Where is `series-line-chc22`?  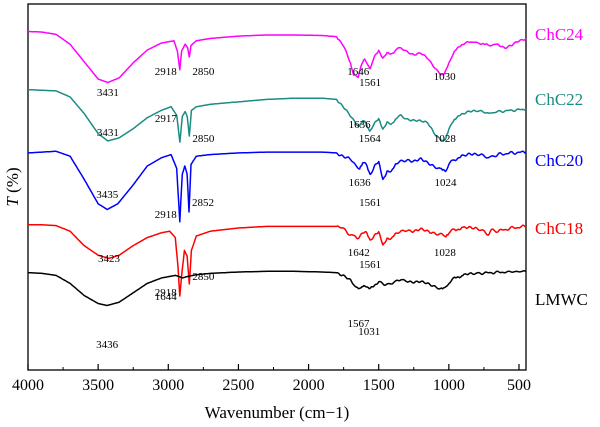
series-line-chc22 is located at coordinates (277, 115).